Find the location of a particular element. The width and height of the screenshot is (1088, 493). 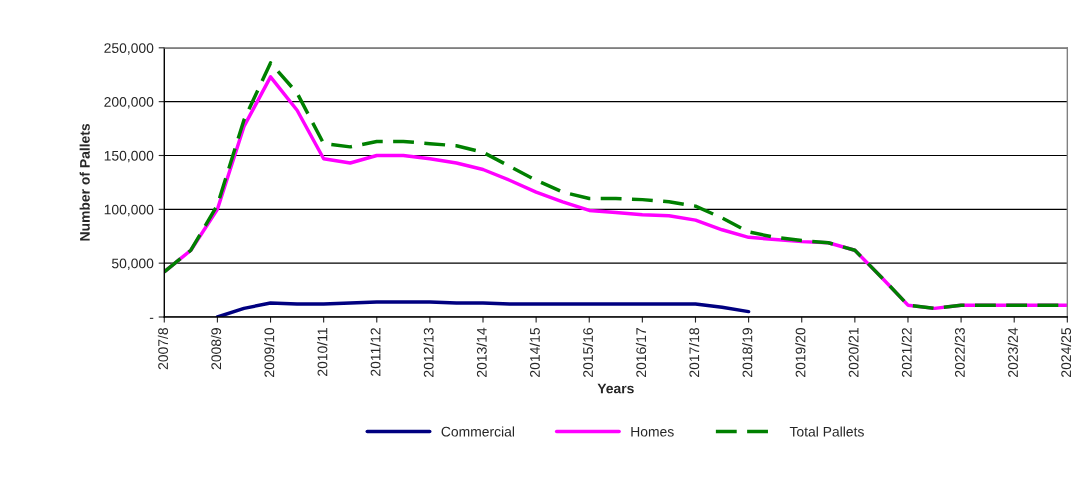

y-tick-label: - is located at coordinates (151, 318).